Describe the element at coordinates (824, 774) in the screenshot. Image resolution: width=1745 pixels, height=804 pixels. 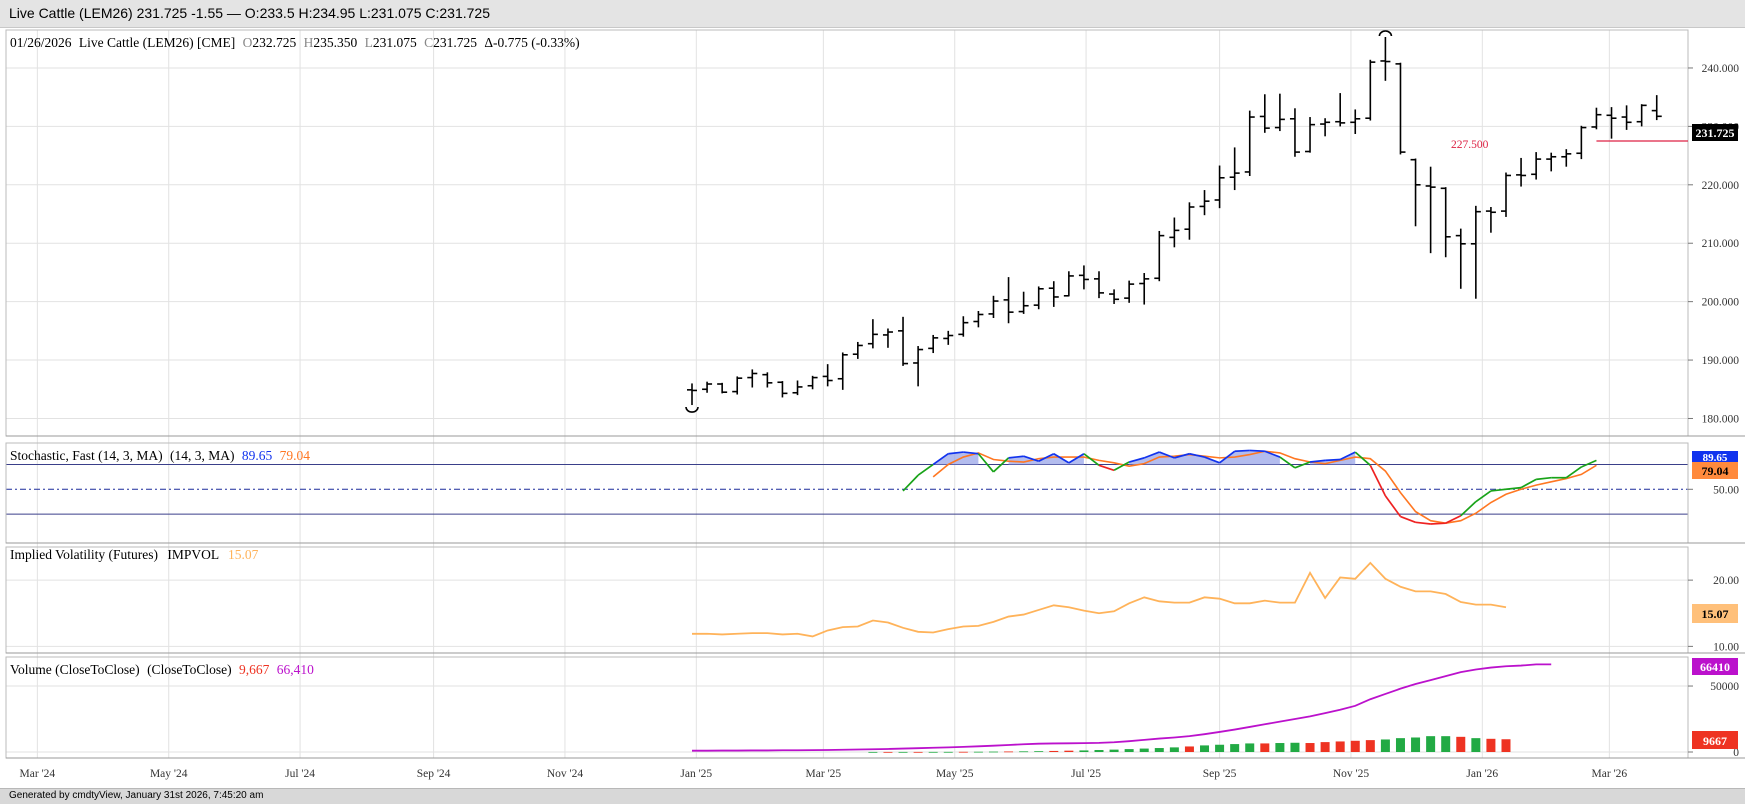
I see `x-tick-label: Mar '25` at that location.